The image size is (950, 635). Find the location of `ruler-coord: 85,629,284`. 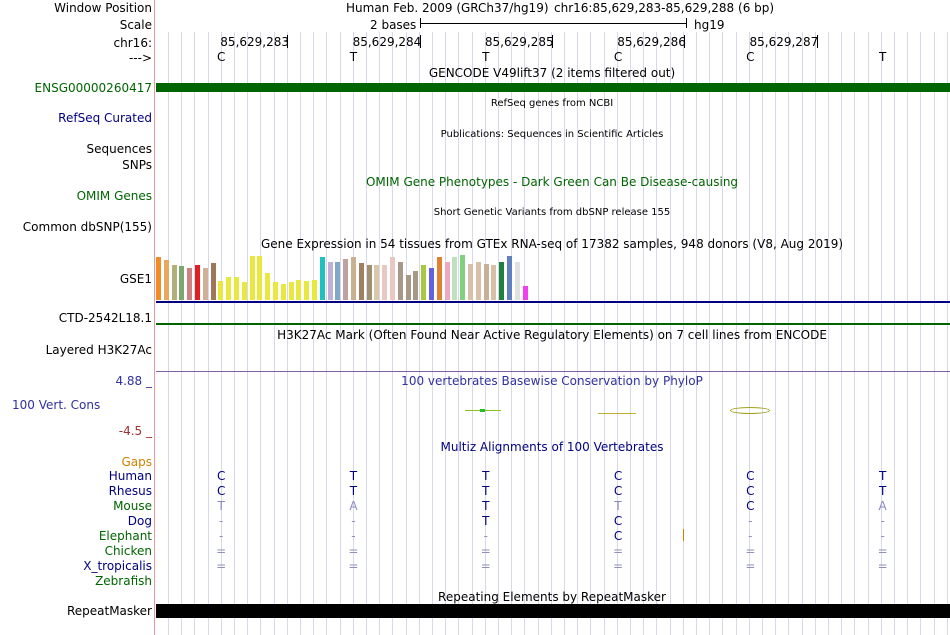

ruler-coord: 85,629,284 is located at coordinates (387, 42).